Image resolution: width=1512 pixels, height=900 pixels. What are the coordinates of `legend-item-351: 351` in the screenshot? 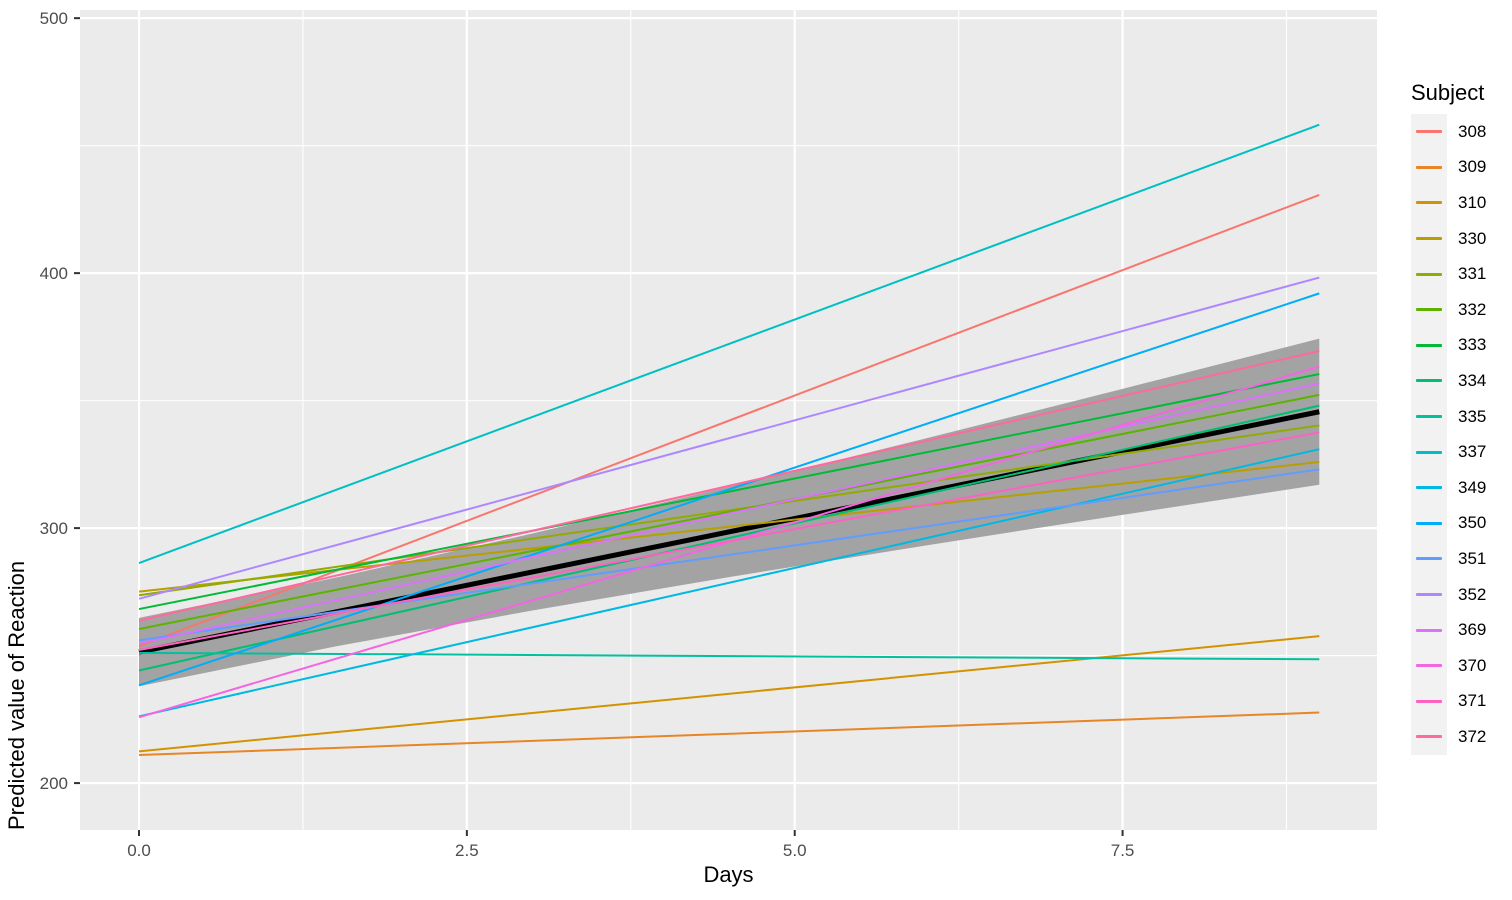 It's located at (1448, 559).